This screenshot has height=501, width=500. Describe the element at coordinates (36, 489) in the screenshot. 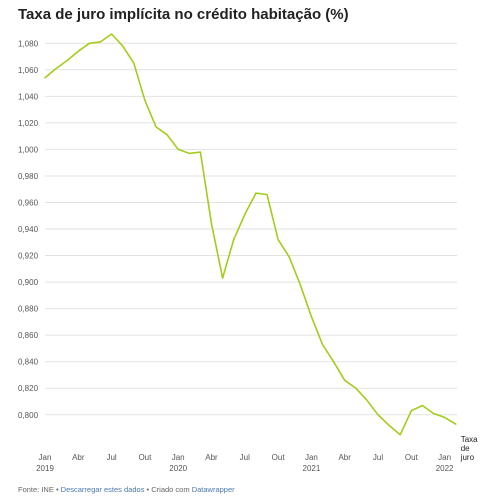

I see `footer-source: Fonte: INE` at that location.